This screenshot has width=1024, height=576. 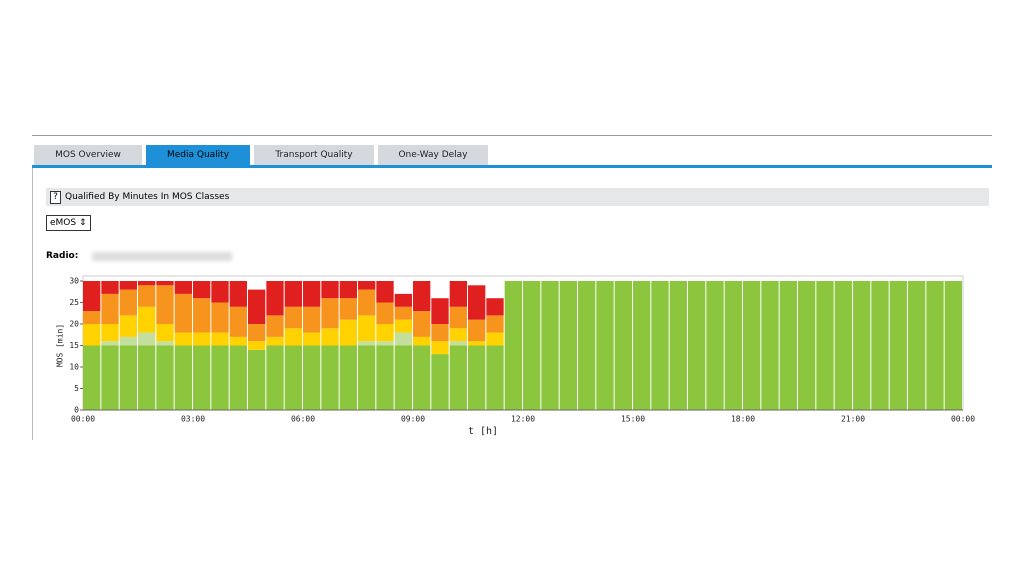 I want to click on select-value: eMOS, so click(x=63, y=223).